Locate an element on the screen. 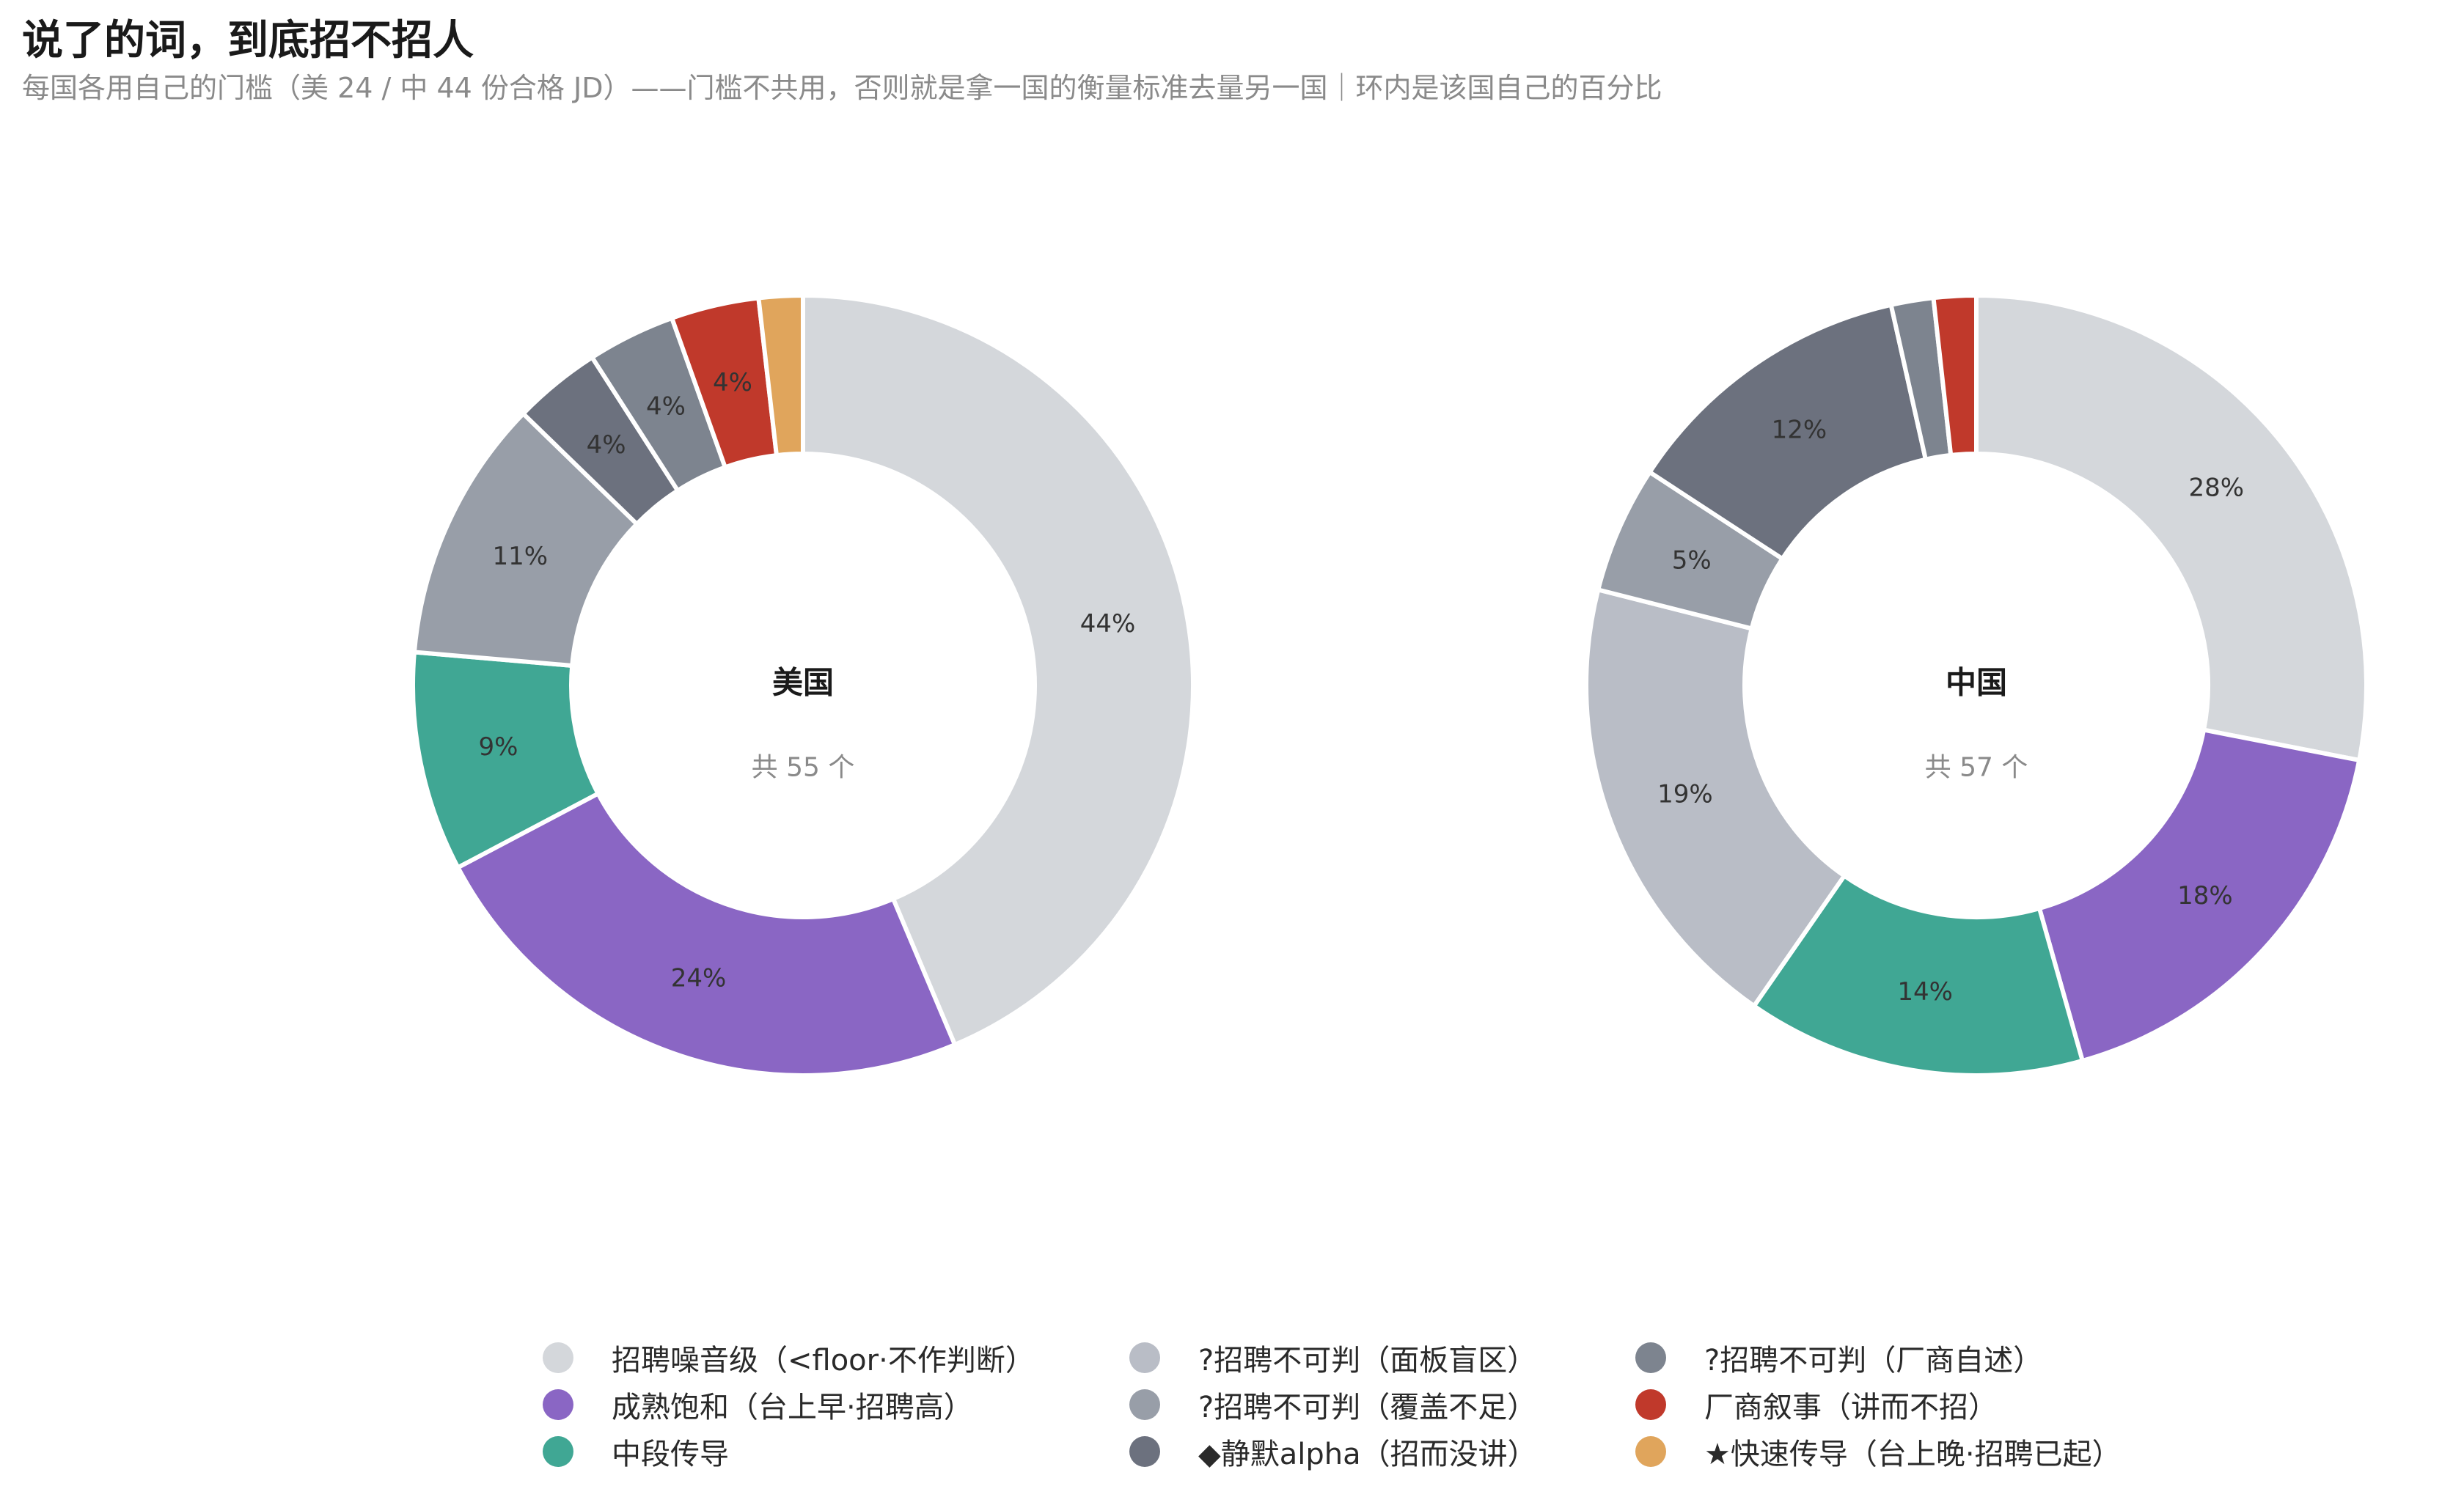 The height and width of the screenshot is (1497, 2464). legend-item: 招聘噪音级（<floor·不作判断） is located at coordinates (836, 1357).